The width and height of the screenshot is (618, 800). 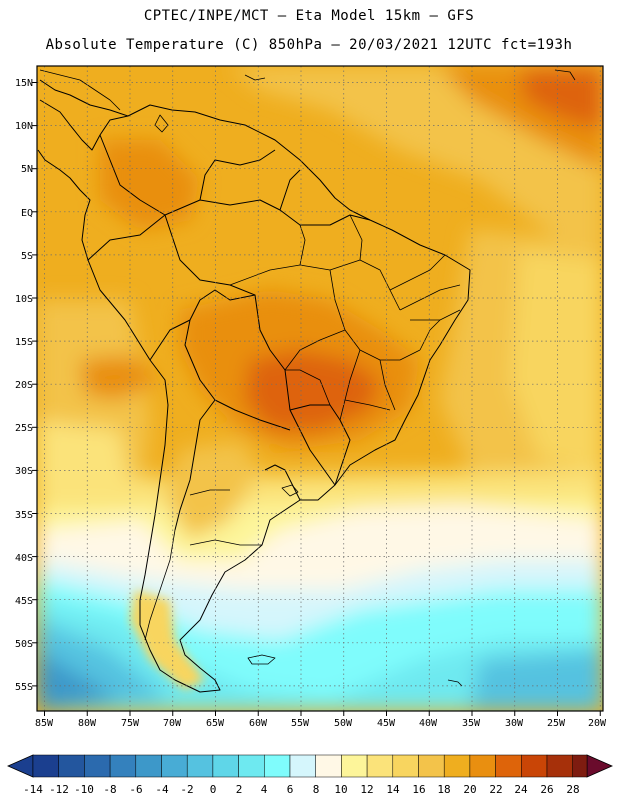 What do you see at coordinates (290, 789) in the screenshot?
I see `colorbar-label: 6` at bounding box center [290, 789].